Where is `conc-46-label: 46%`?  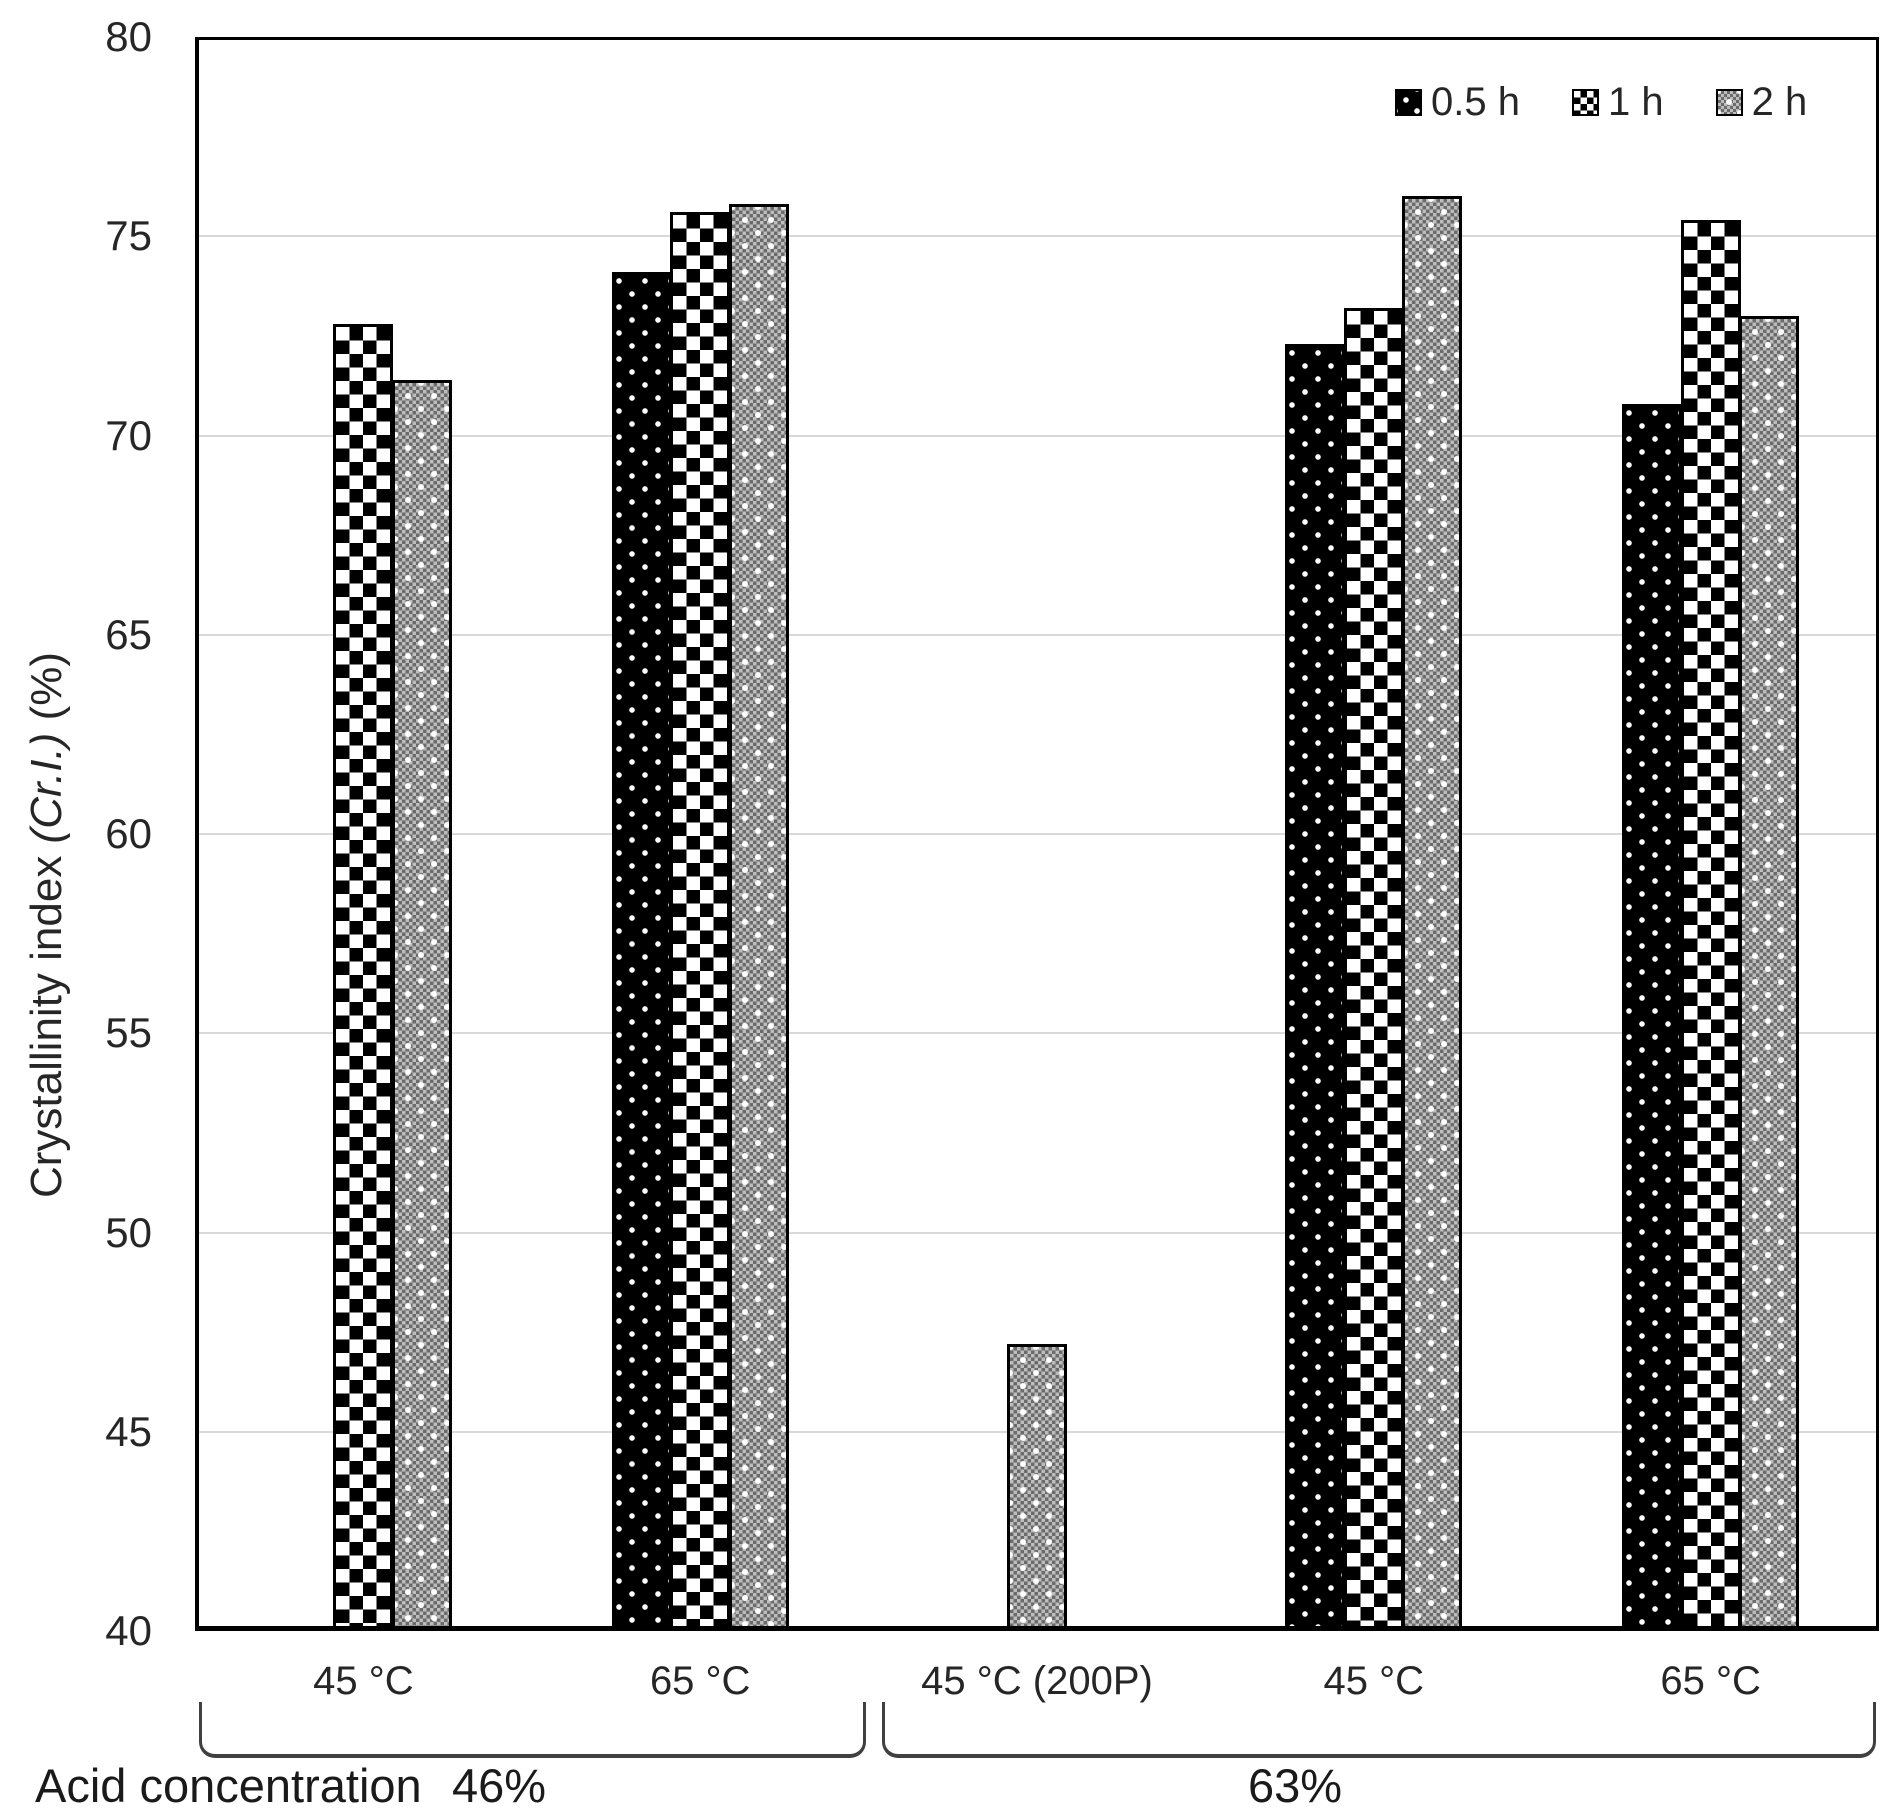
conc-46-label: 46% is located at coordinates (499, 1785).